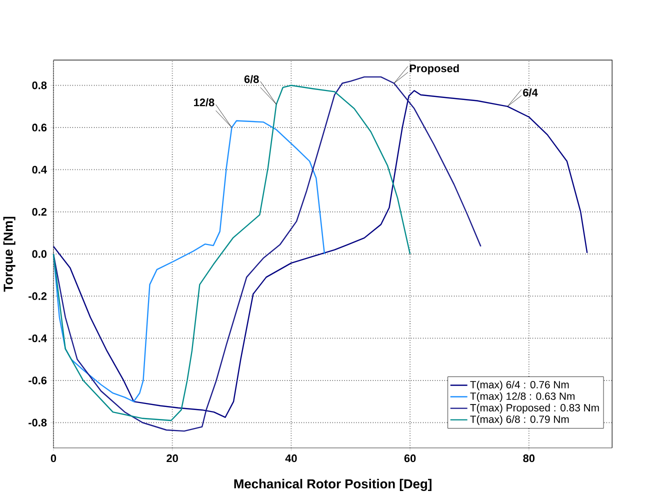  I want to click on x-tick-label: 40, so click(291, 458).